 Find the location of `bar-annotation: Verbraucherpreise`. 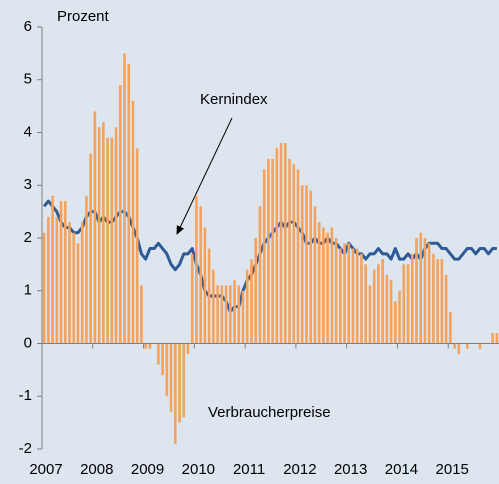

bar-annotation: Verbraucherpreise is located at coordinates (269, 412).